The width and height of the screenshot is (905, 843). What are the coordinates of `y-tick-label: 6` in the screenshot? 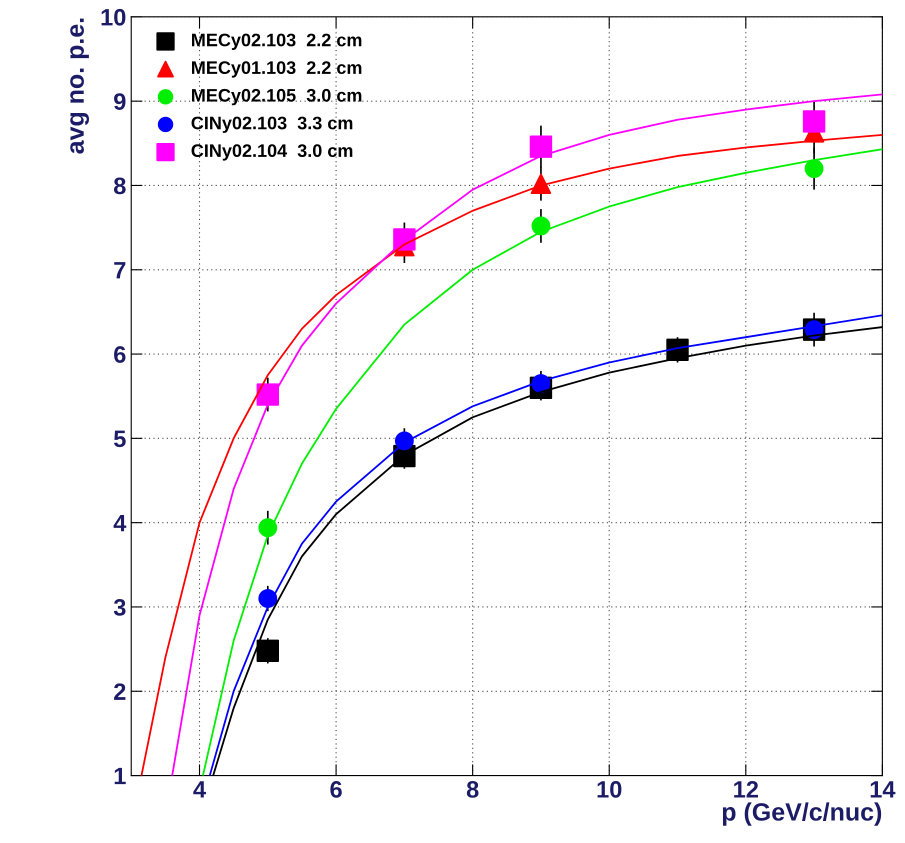 It's located at (120, 354).